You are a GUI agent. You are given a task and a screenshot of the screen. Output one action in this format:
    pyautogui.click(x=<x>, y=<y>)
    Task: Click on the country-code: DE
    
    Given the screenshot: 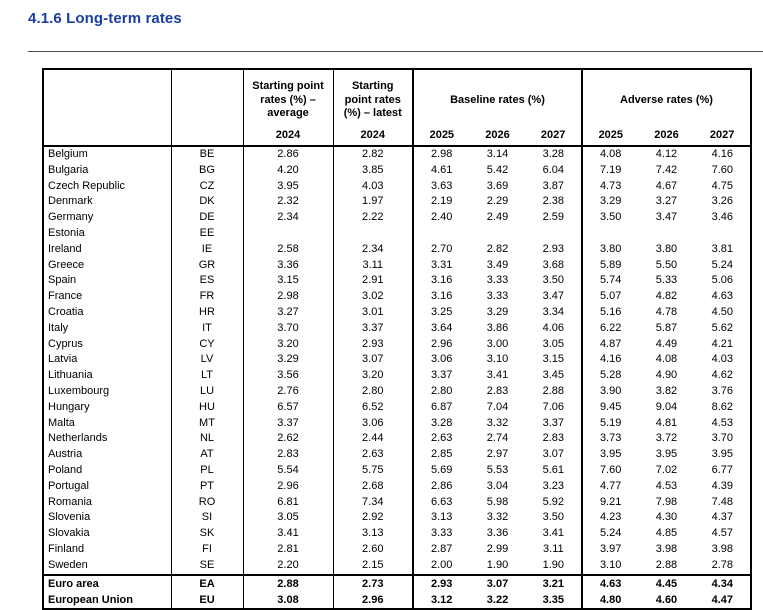 What is the action you would take?
    pyautogui.click(x=207, y=218)
    